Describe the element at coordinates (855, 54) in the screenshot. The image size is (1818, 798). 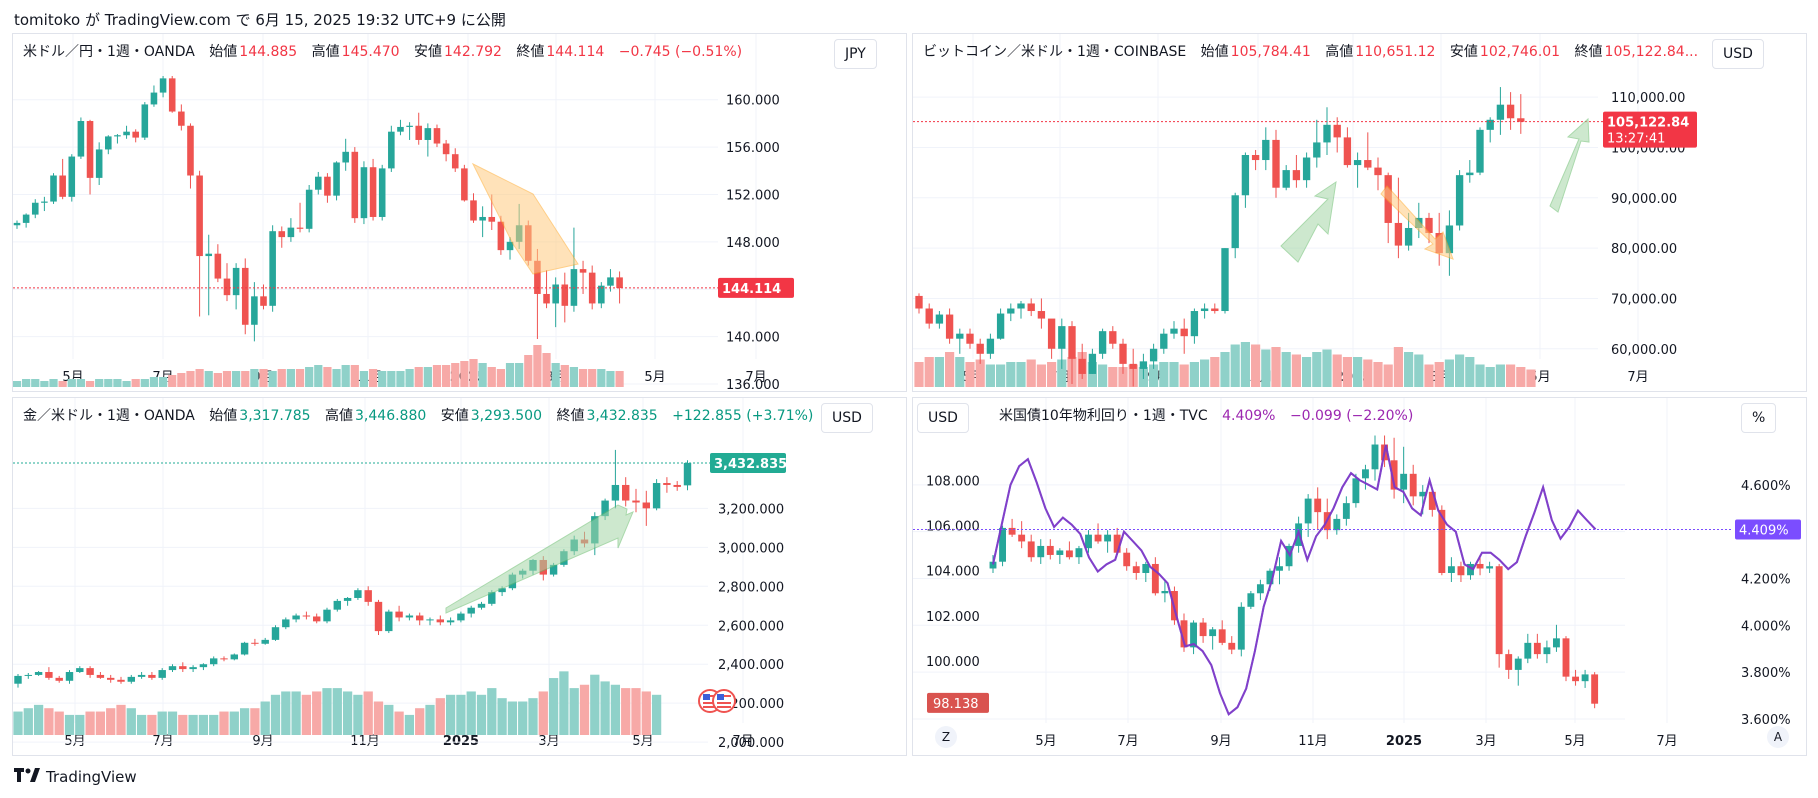
I see `usdjpy-unit-button: JPY` at that location.